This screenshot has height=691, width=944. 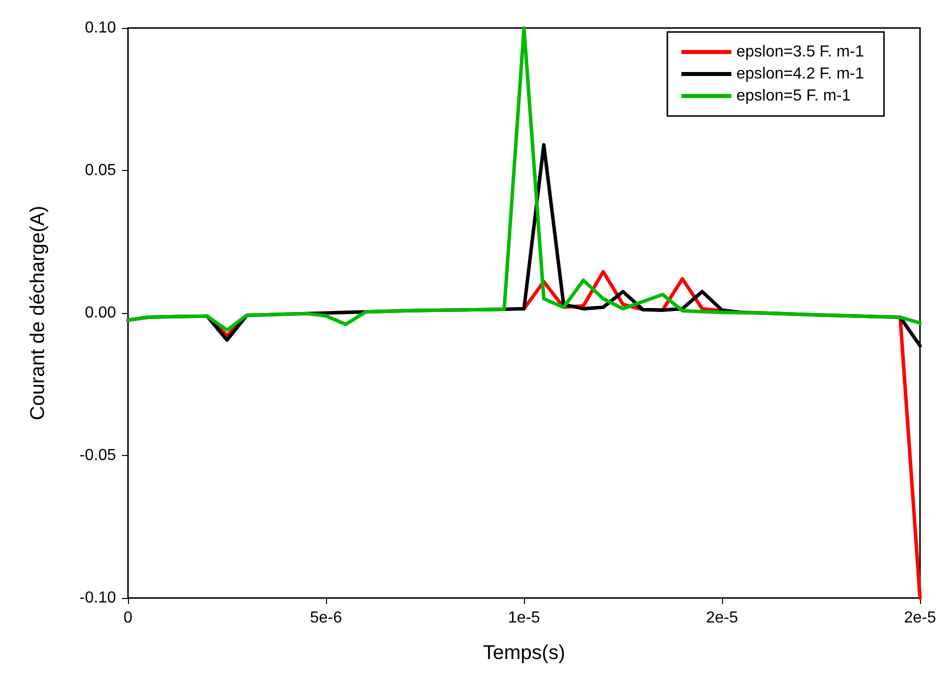 What do you see at coordinates (524, 618) in the screenshot?
I see `x-tick-label: 1e-5` at bounding box center [524, 618].